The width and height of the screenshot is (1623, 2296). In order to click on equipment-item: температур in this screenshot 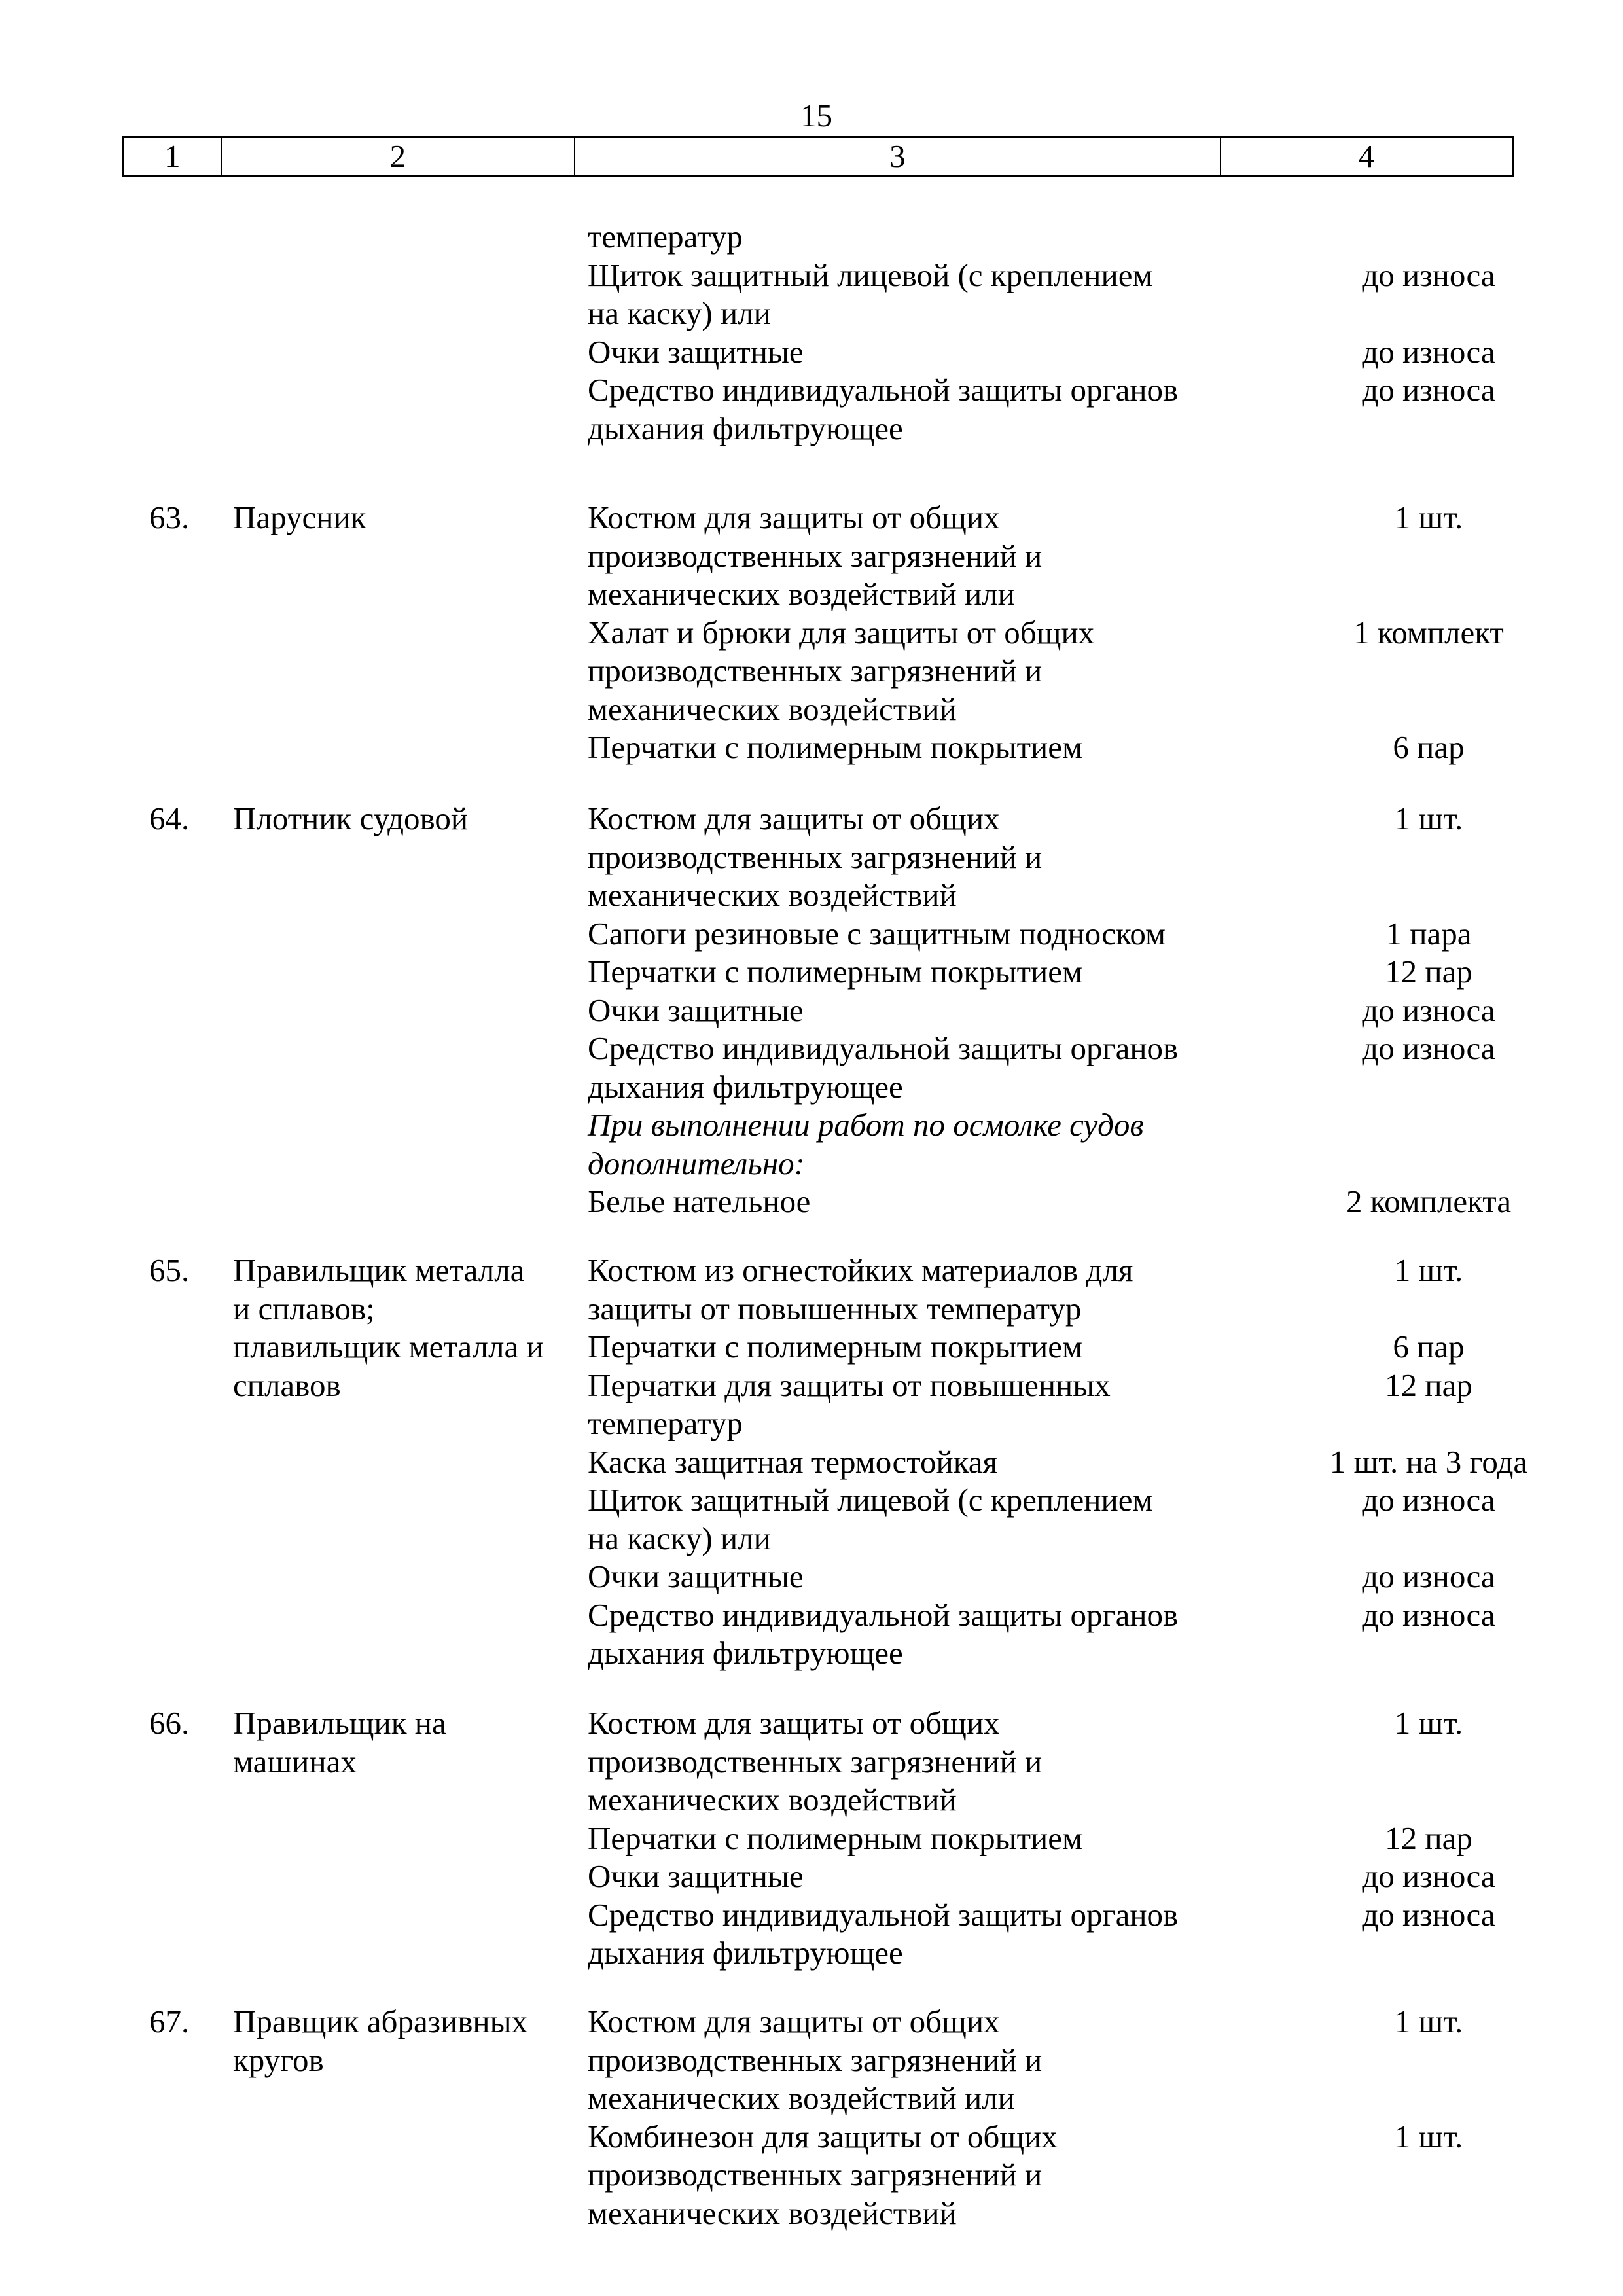, I will do `click(915, 237)`.